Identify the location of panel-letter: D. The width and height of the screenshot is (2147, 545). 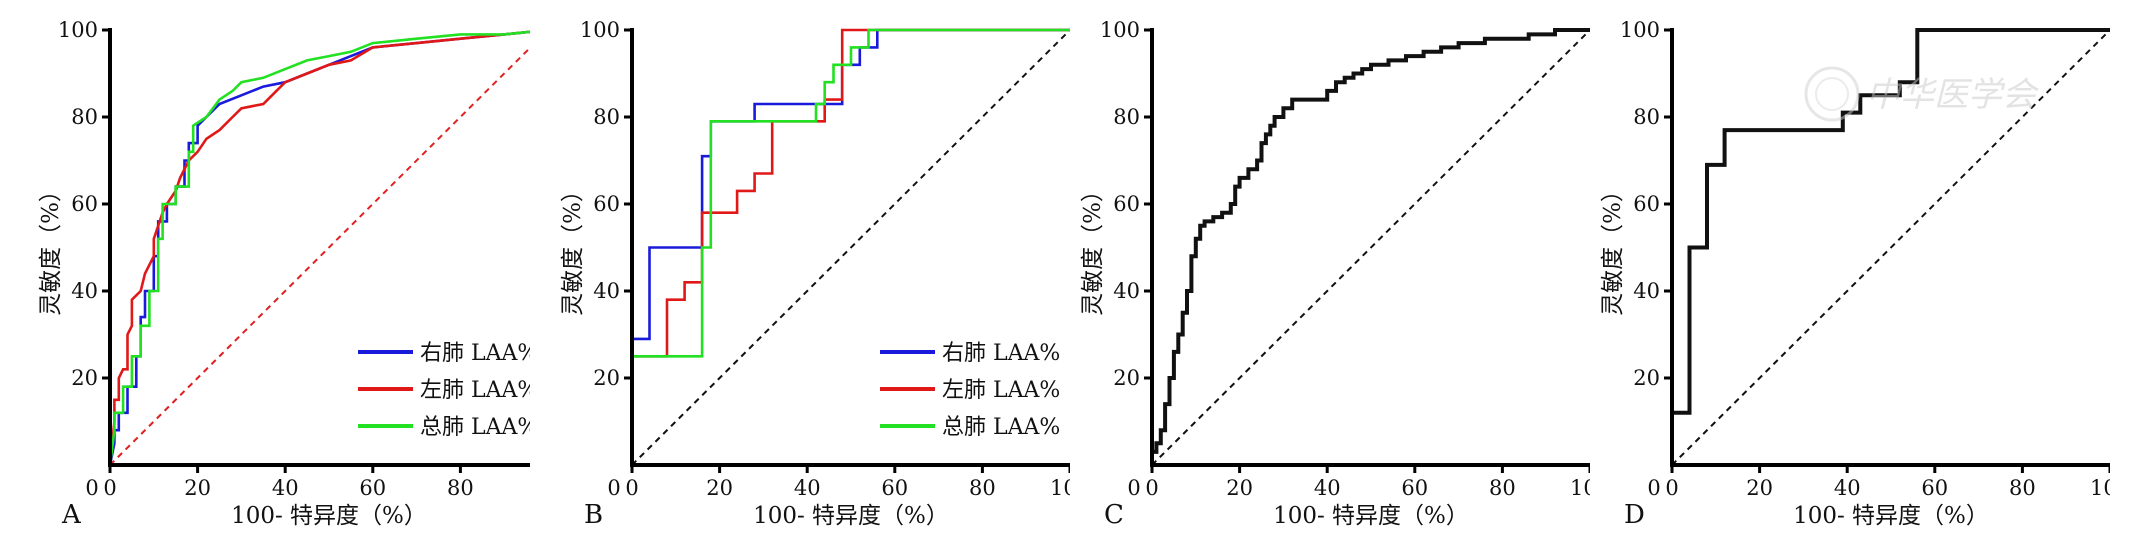
(1634, 515).